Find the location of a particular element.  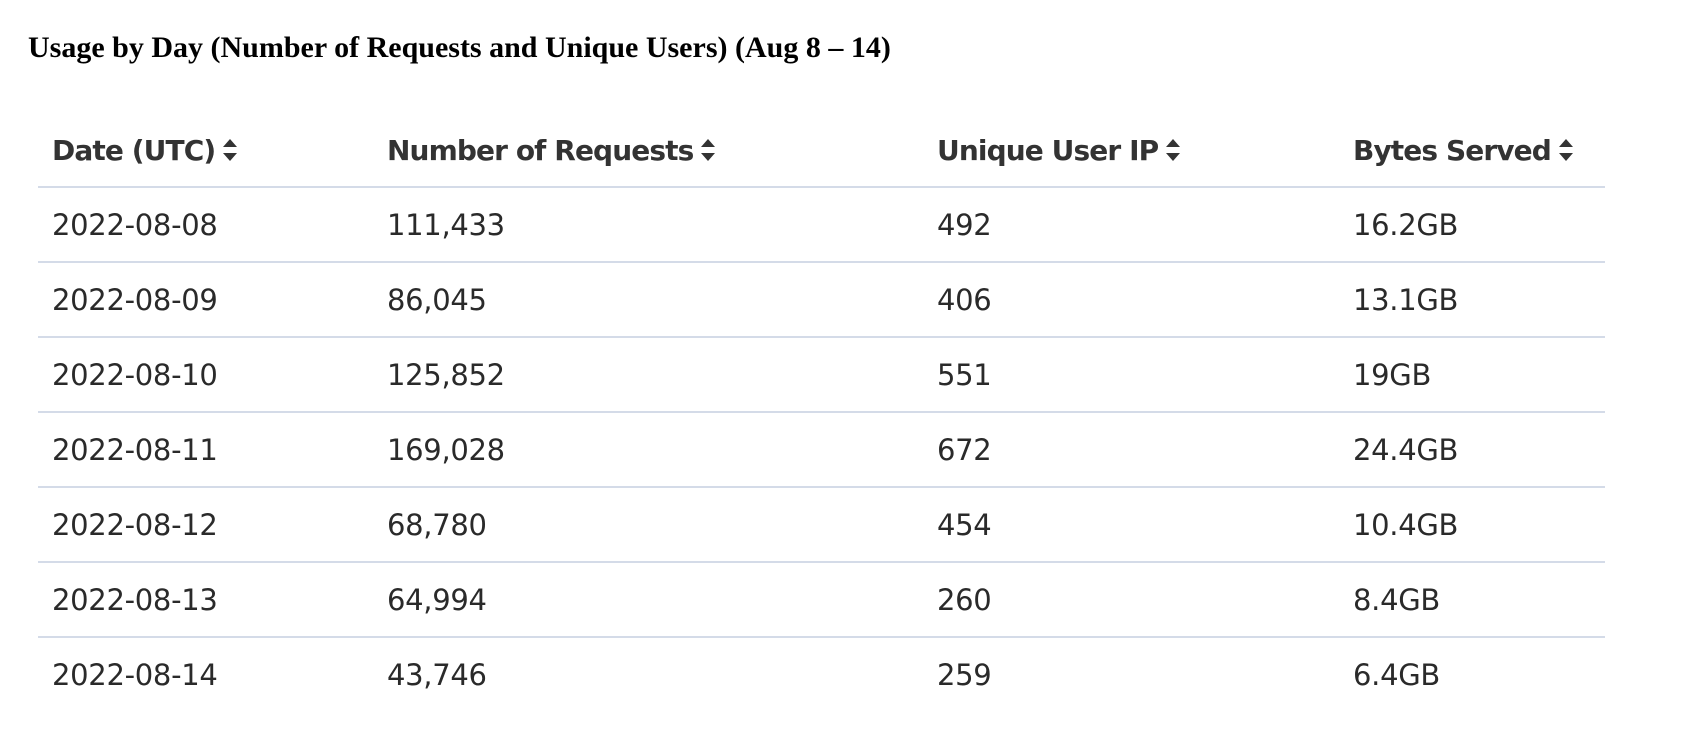

cell-date: 2022-08-08 is located at coordinates (205, 225).